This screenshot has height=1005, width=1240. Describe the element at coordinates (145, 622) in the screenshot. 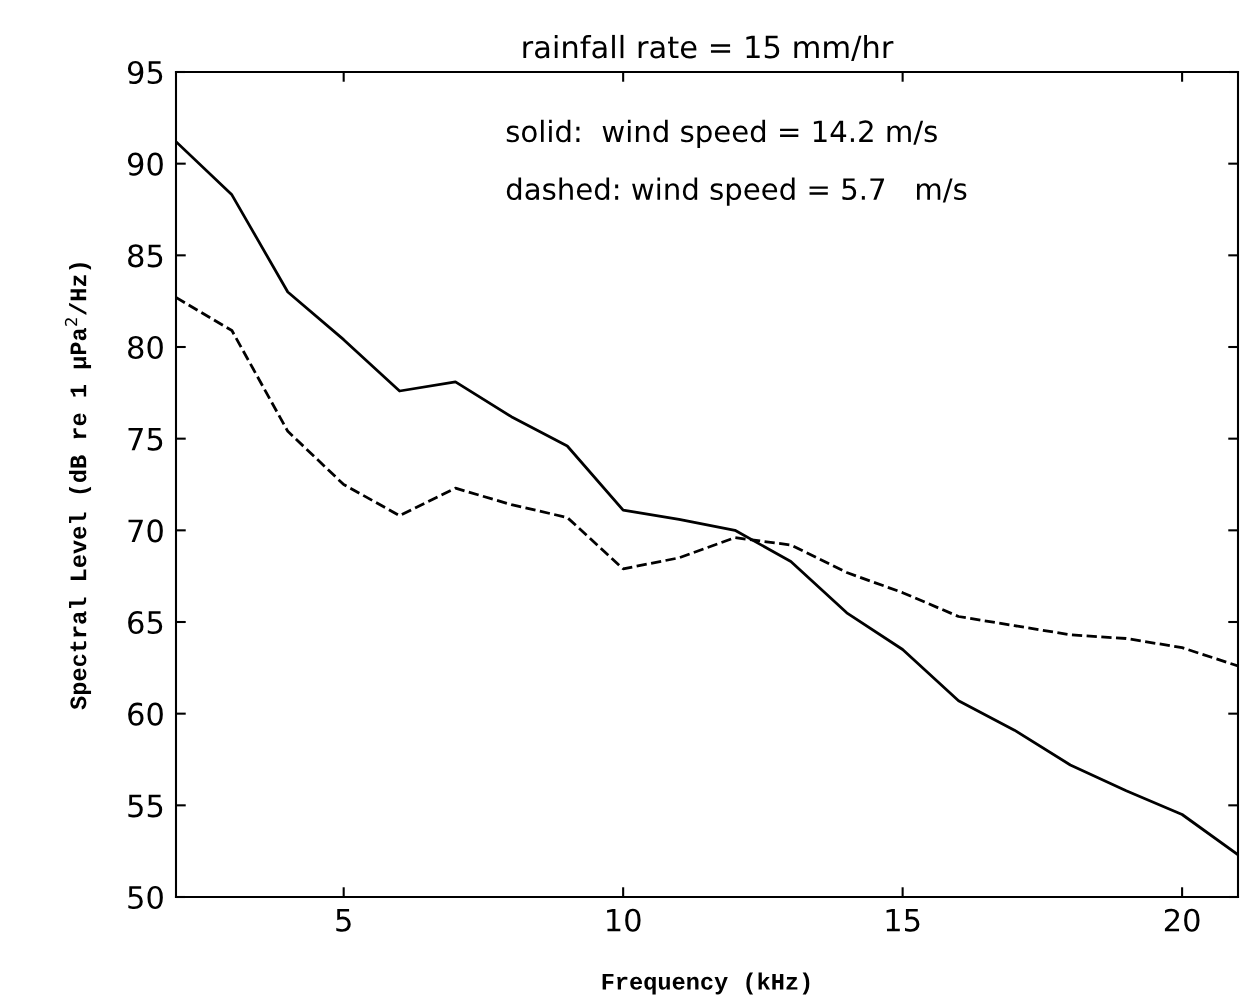

I see `y-tick-label: 65` at that location.